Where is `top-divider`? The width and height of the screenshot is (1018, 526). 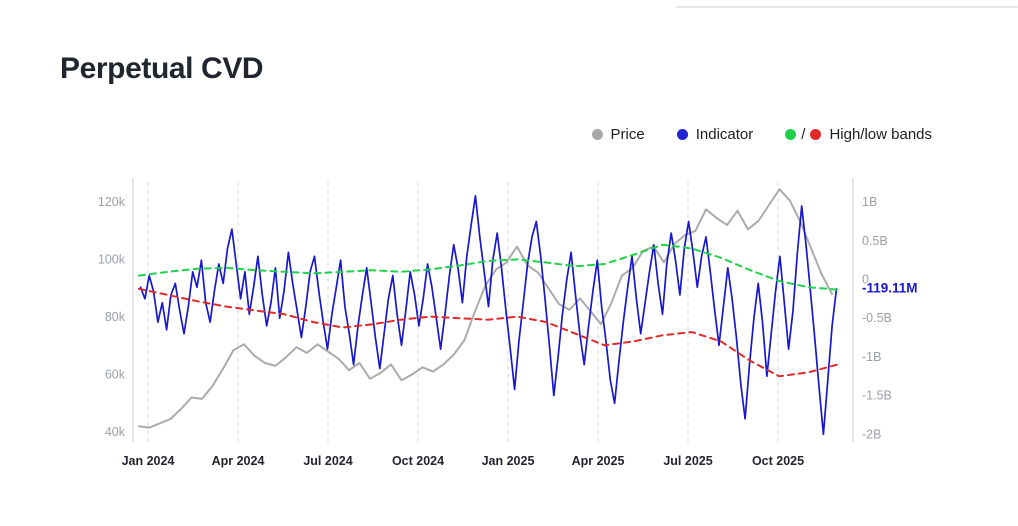 top-divider is located at coordinates (847, 7).